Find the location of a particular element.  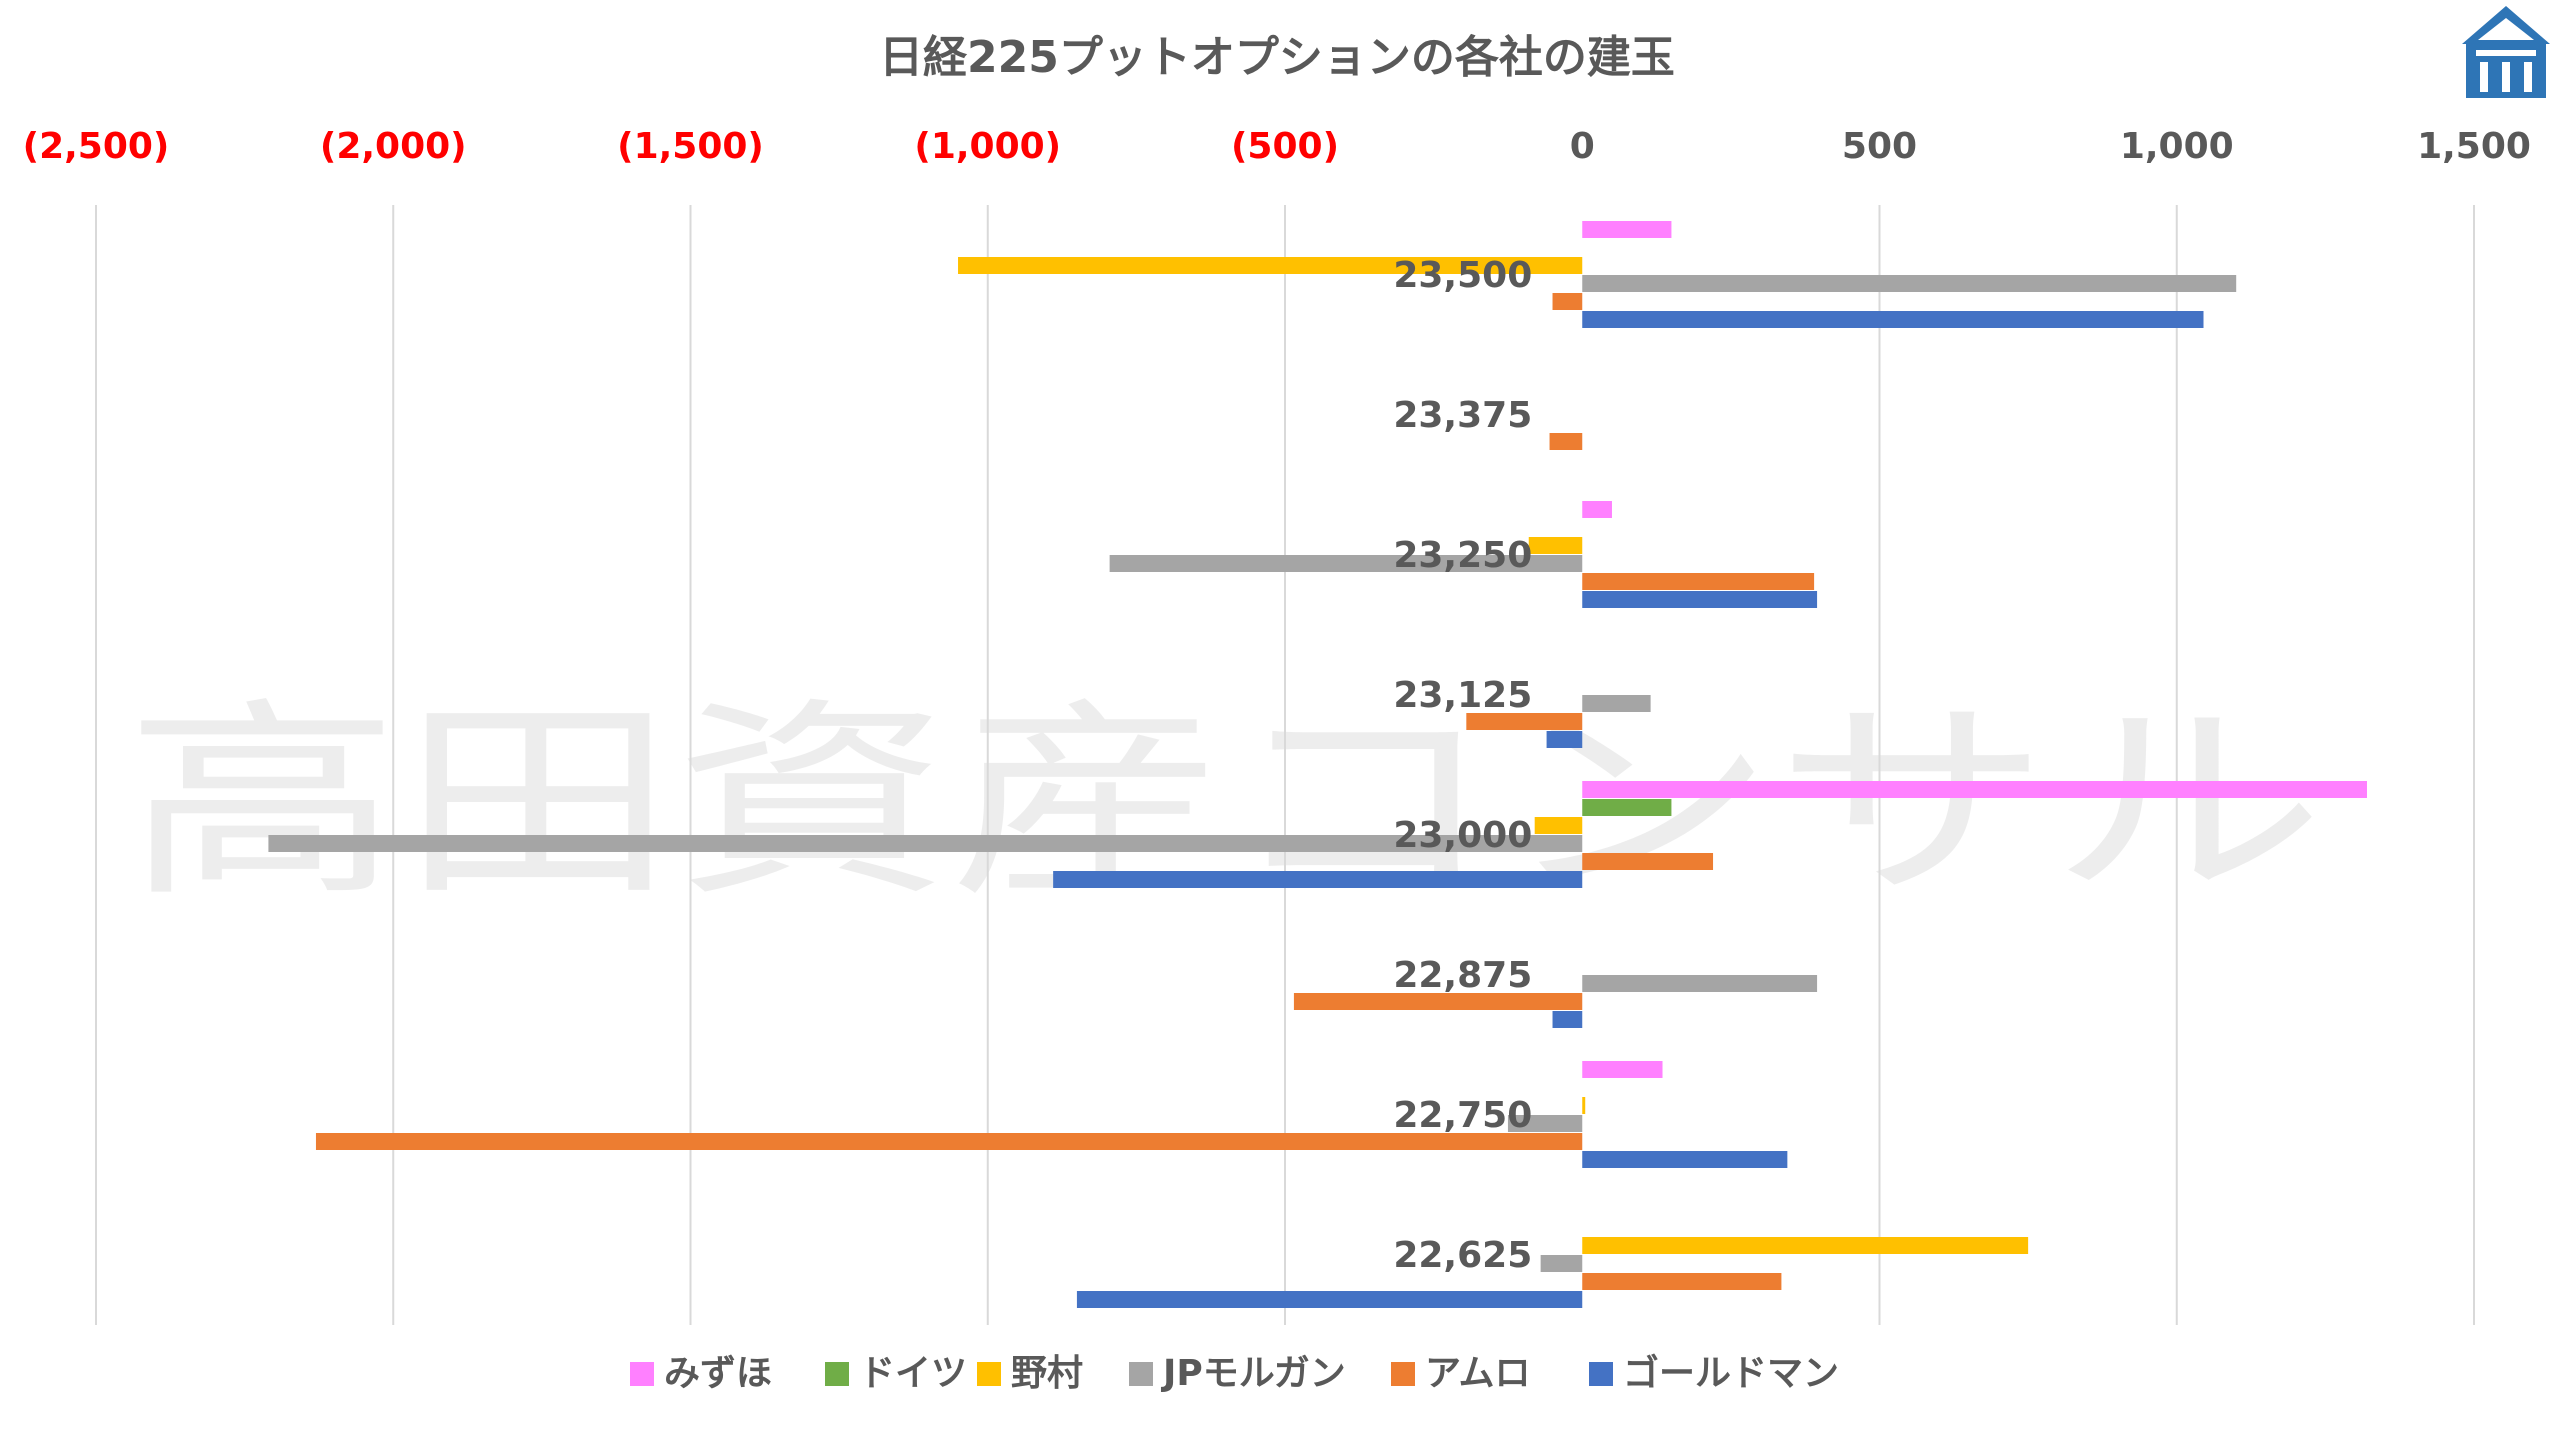

x-tick-label: (1,500) is located at coordinates (690, 146).